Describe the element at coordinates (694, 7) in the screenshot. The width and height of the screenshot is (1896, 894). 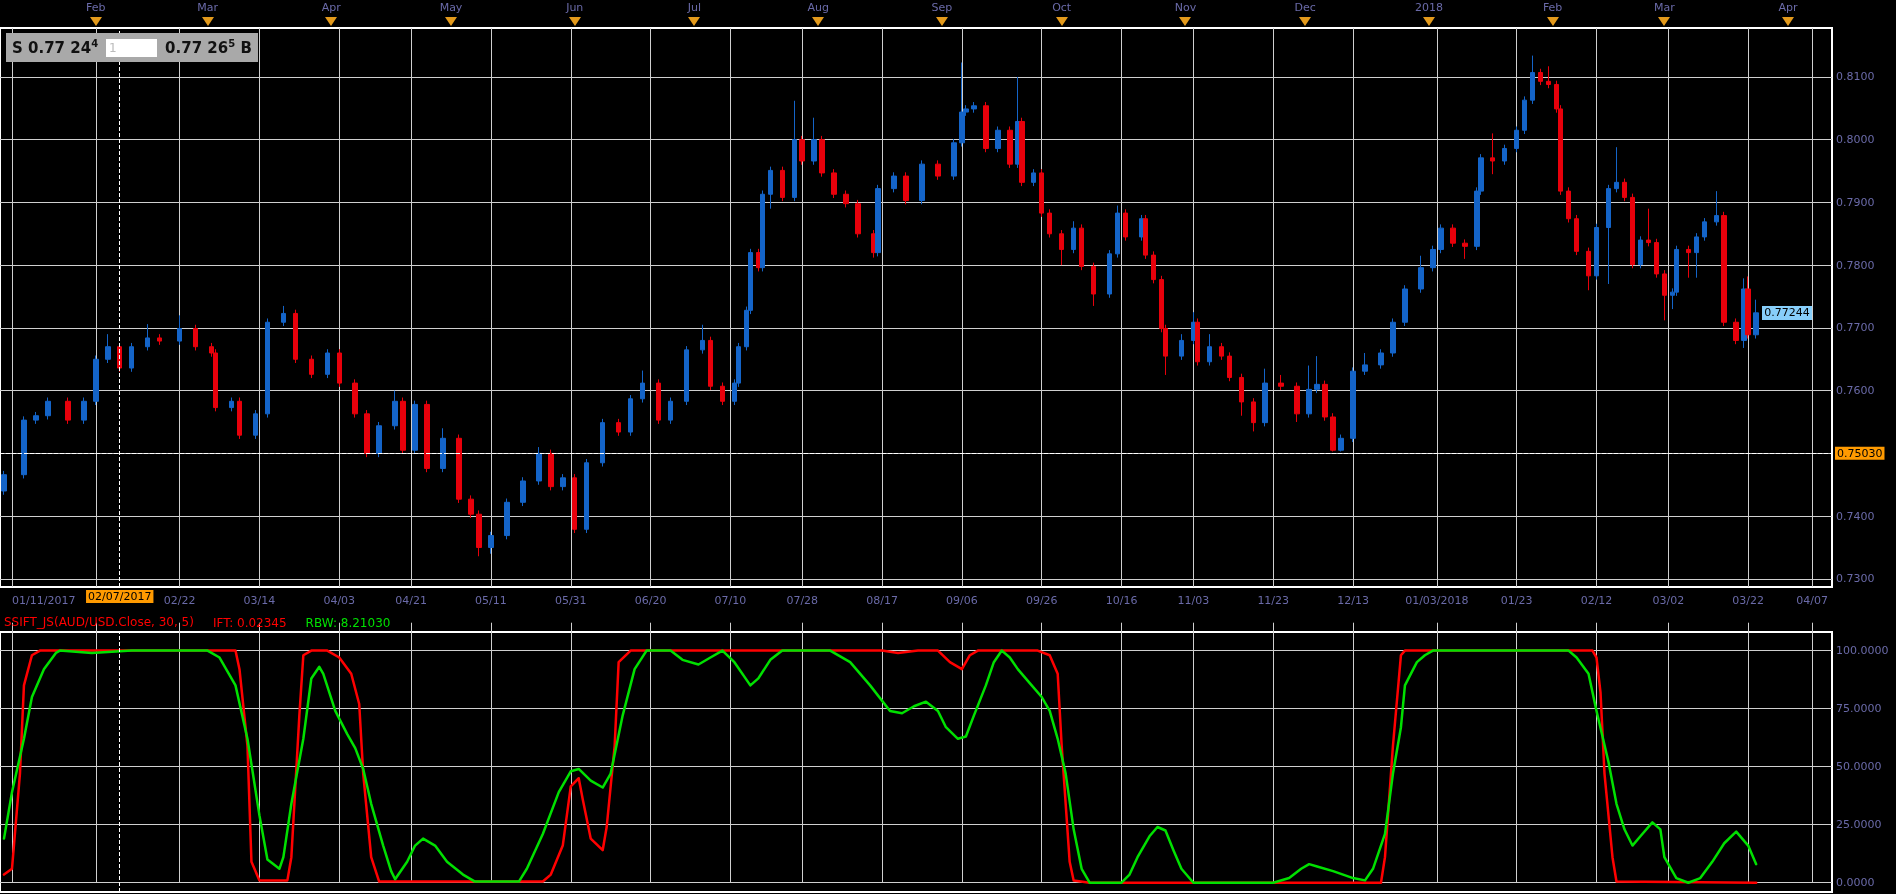
I see `x2-tick-label: Jul` at that location.